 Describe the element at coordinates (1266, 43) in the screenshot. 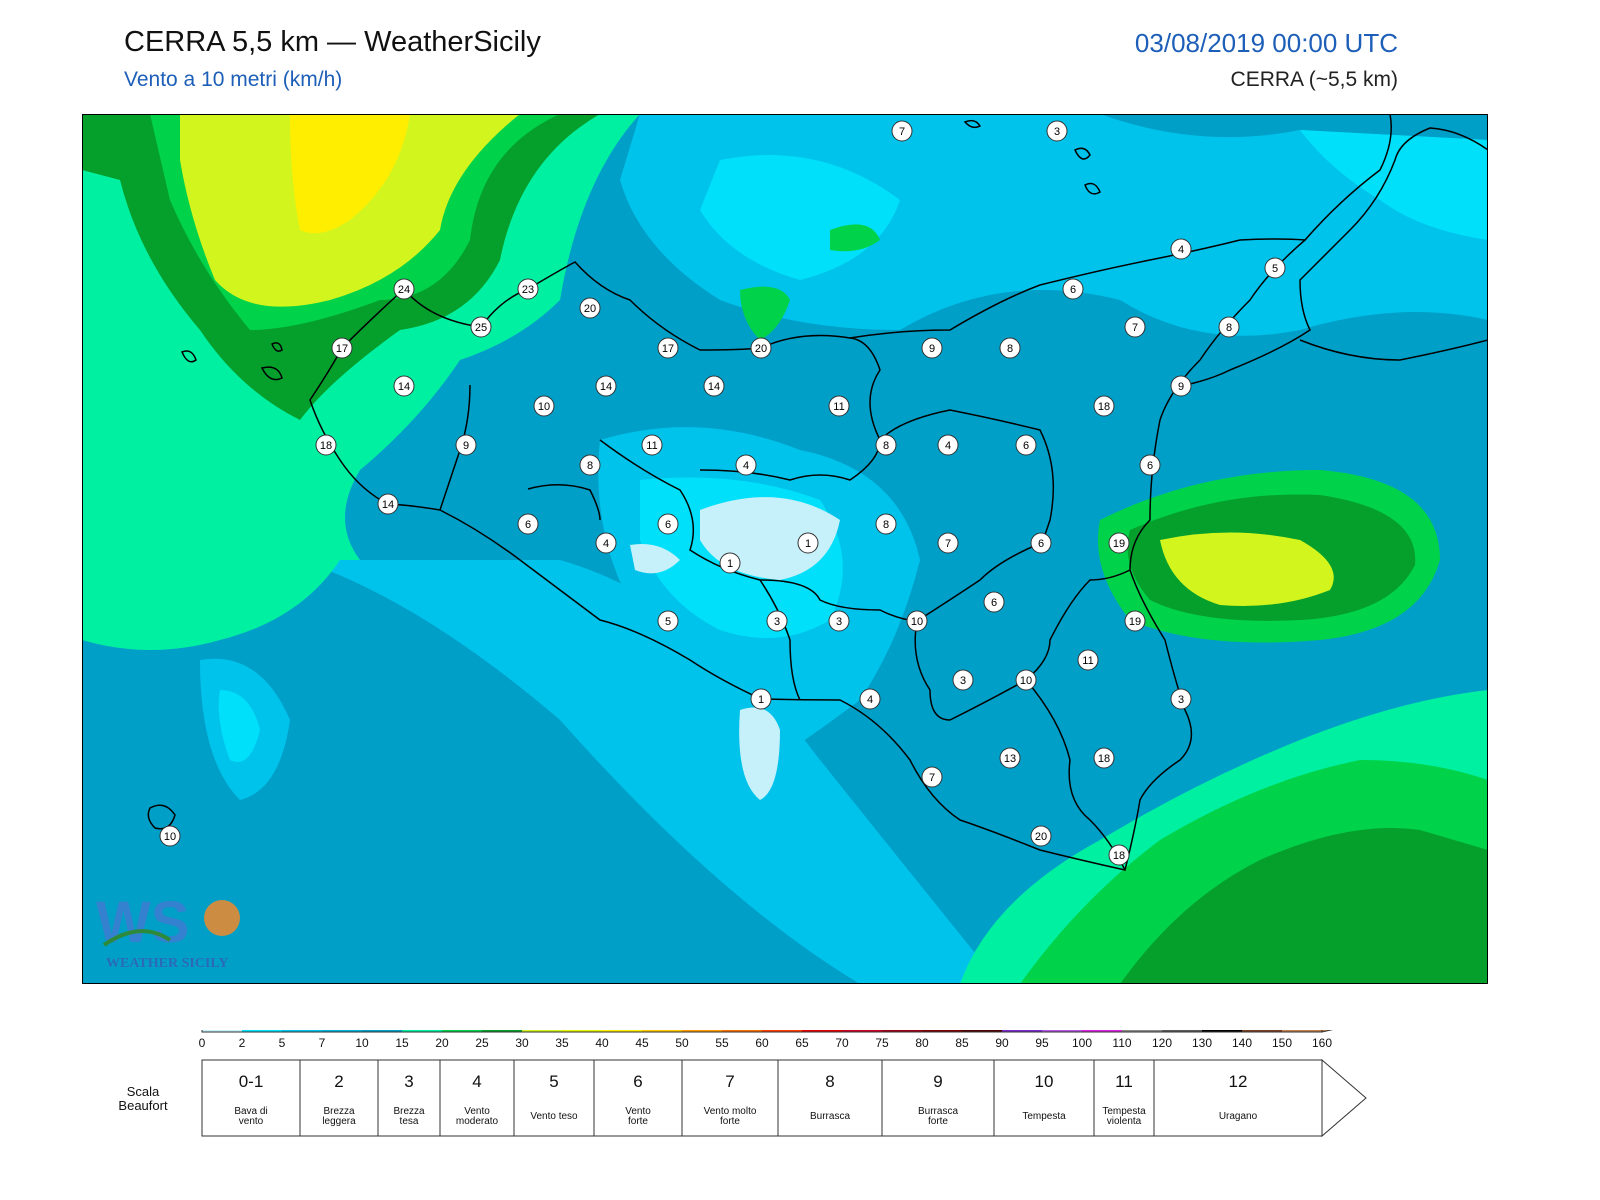

I see `forecast-datetime: 03/08/2019 00:00 UTC` at that location.